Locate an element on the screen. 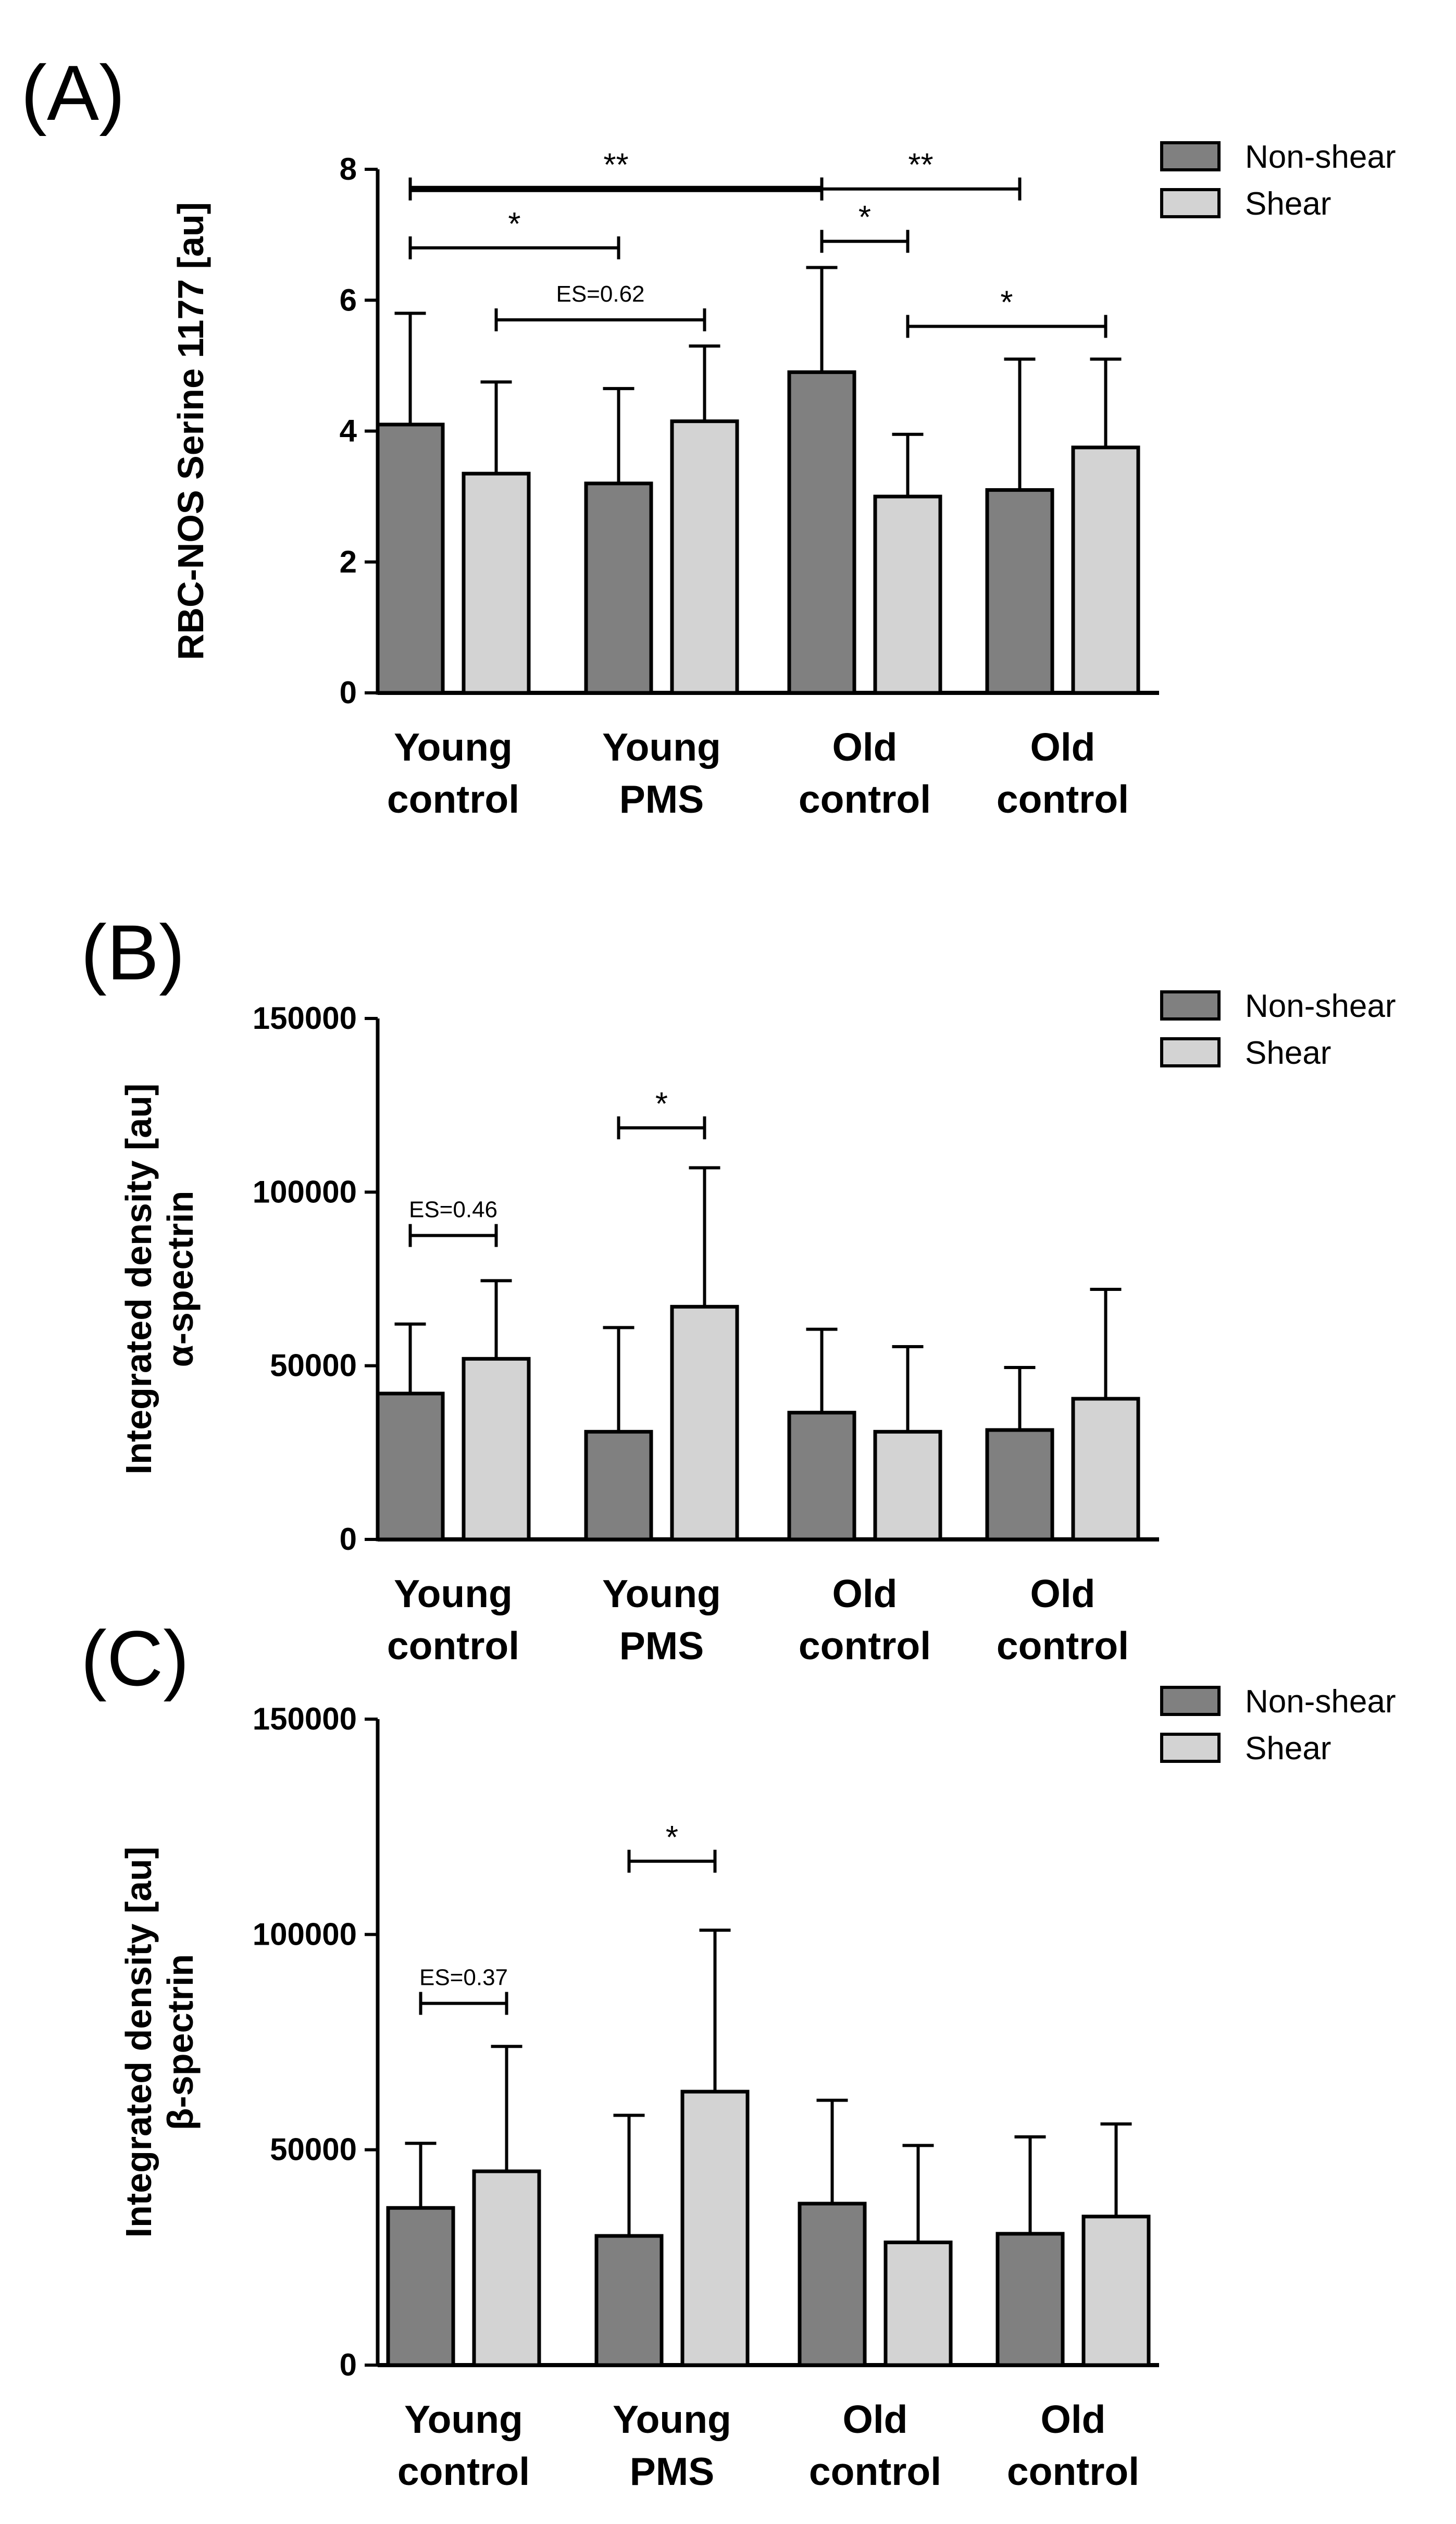 This screenshot has width=1456, height=2524. y-tick-label: 4 is located at coordinates (349, 431).